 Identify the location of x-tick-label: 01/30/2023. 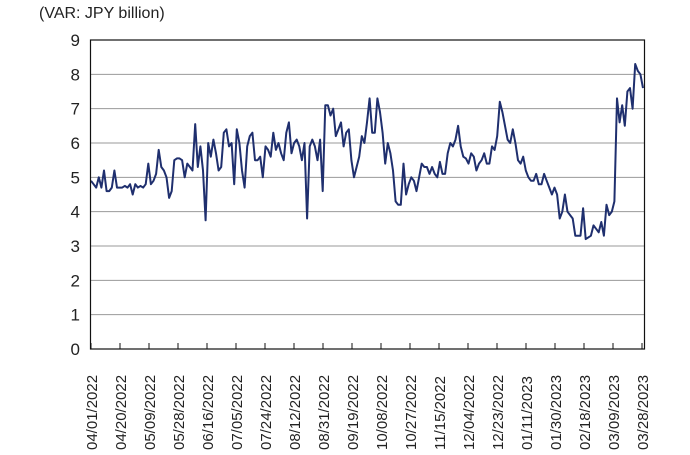
(556, 412).